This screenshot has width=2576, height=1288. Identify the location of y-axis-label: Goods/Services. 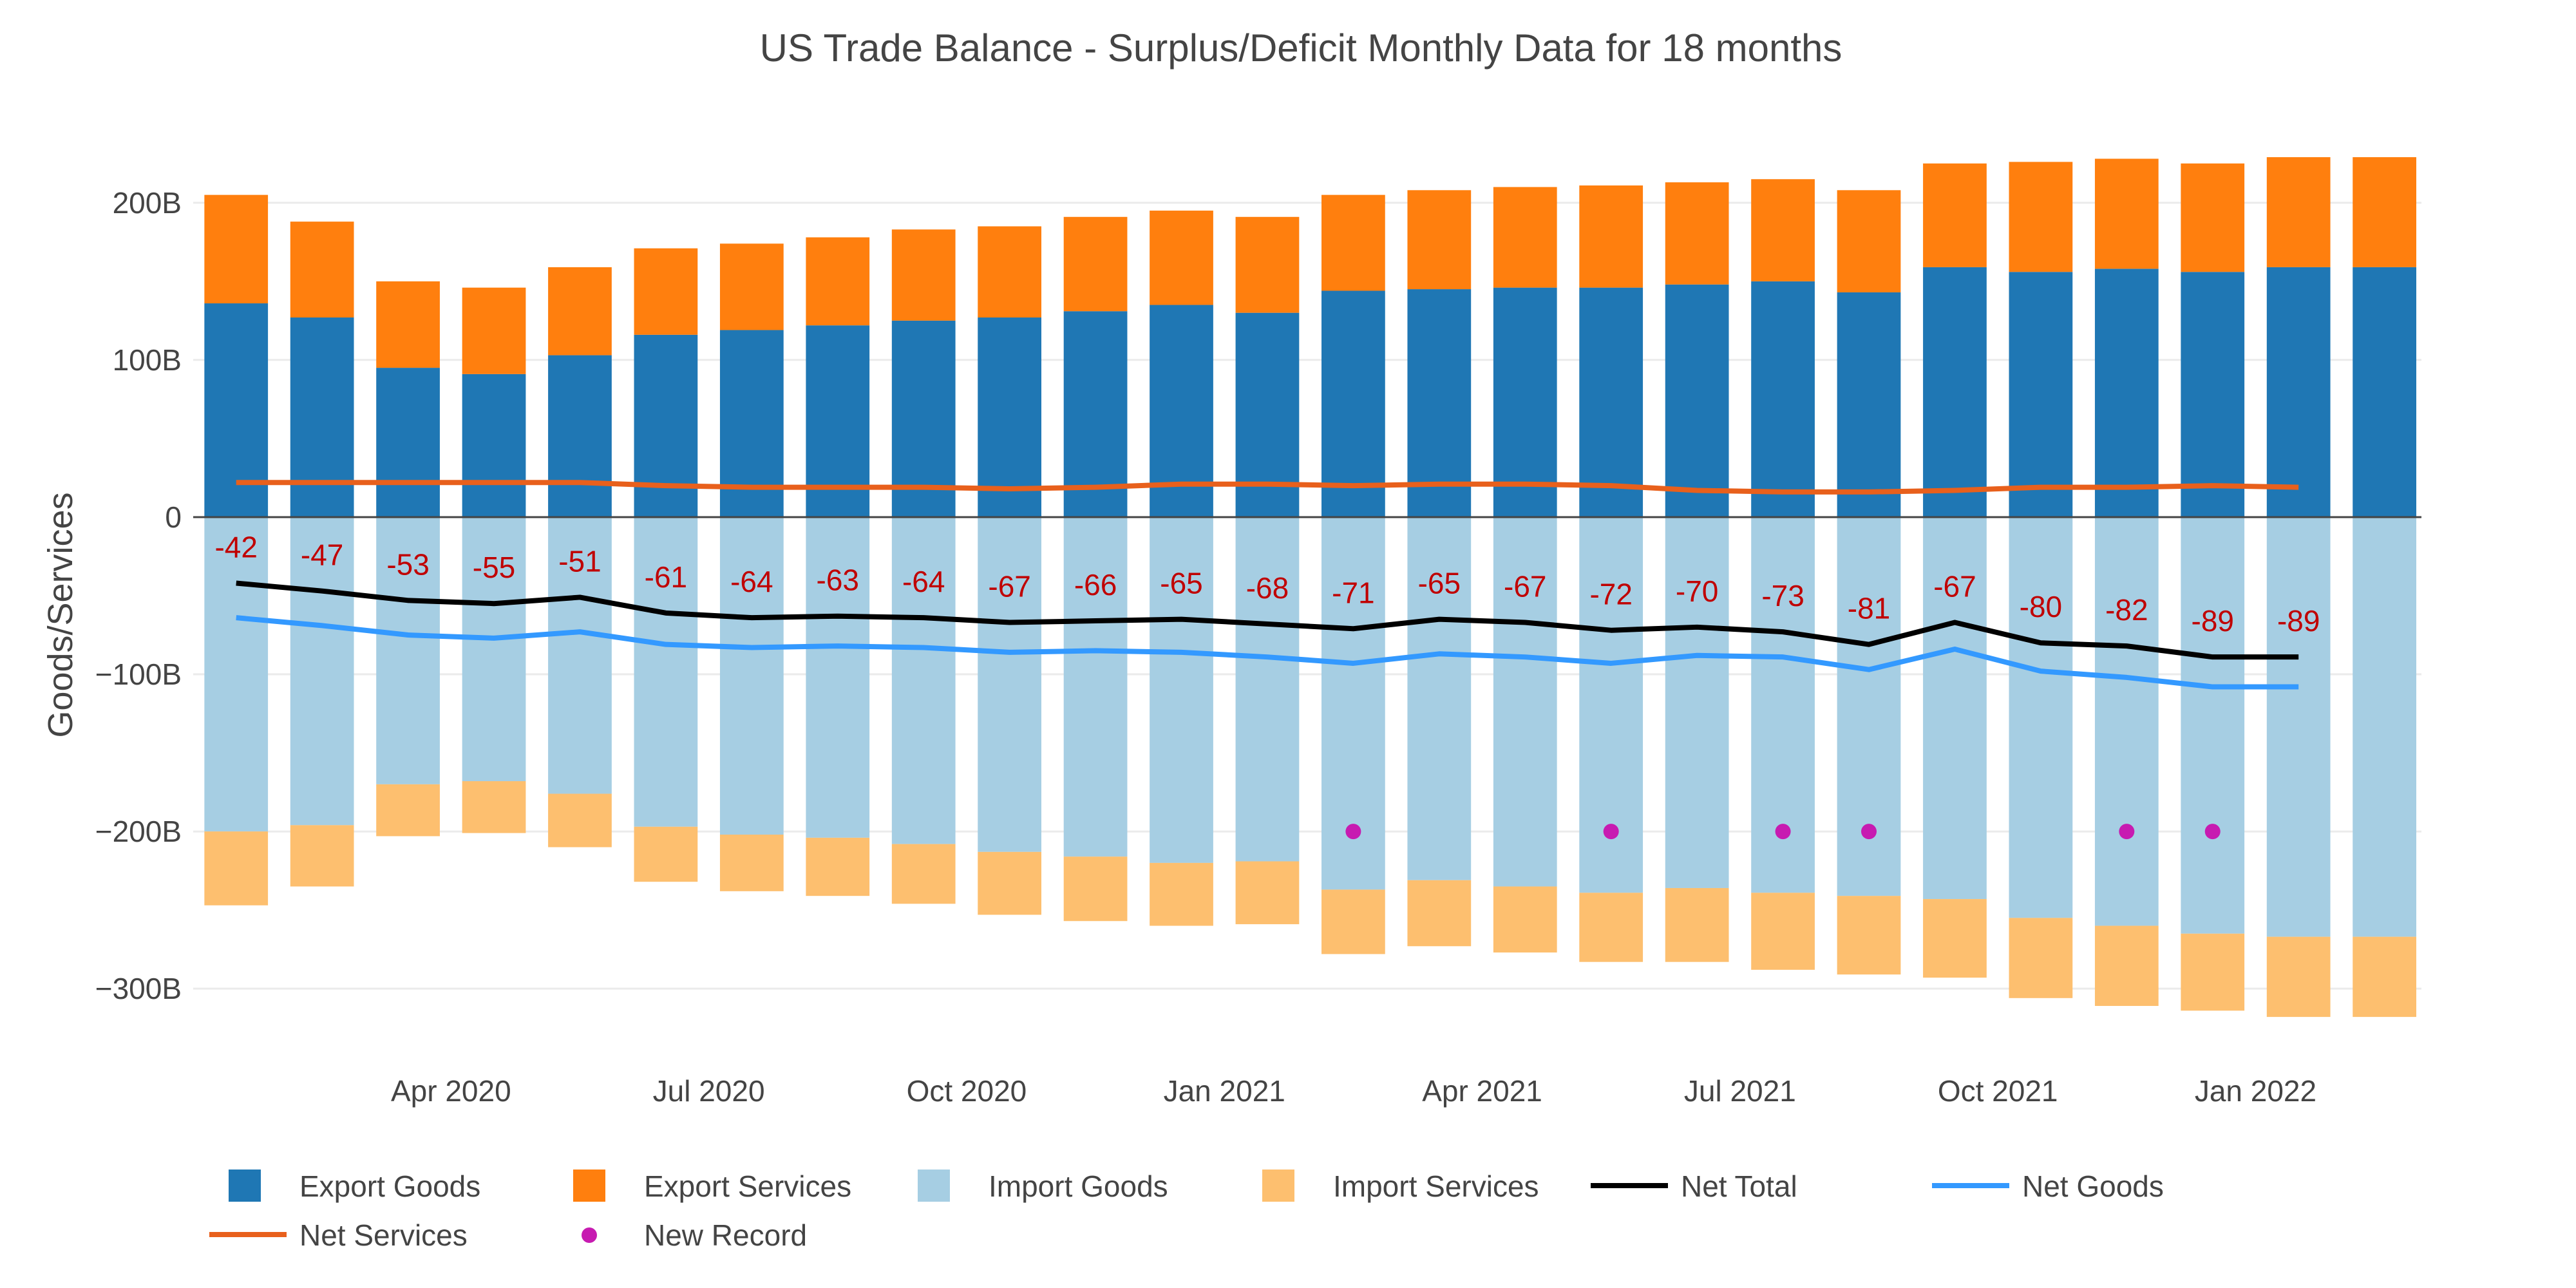
(60, 614).